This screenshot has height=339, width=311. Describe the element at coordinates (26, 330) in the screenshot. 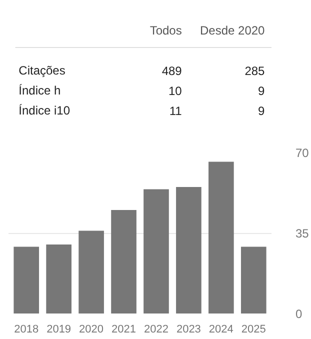

I see `x-tick-label: 2018` at that location.